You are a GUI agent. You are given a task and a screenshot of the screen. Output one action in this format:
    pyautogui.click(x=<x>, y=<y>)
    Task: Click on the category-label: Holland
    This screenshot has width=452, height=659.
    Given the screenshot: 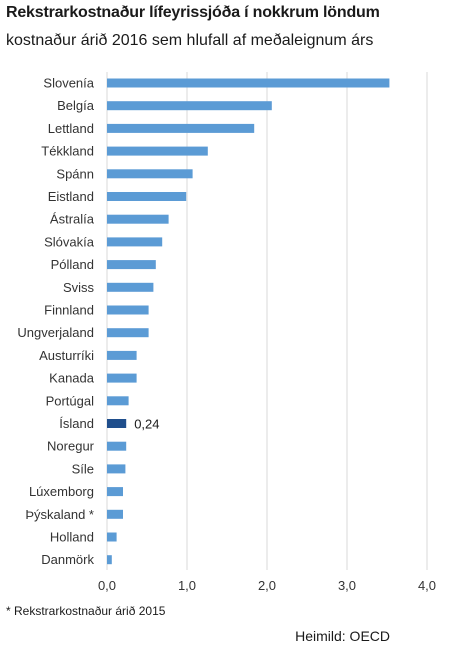 What is the action you would take?
    pyautogui.click(x=72, y=537)
    